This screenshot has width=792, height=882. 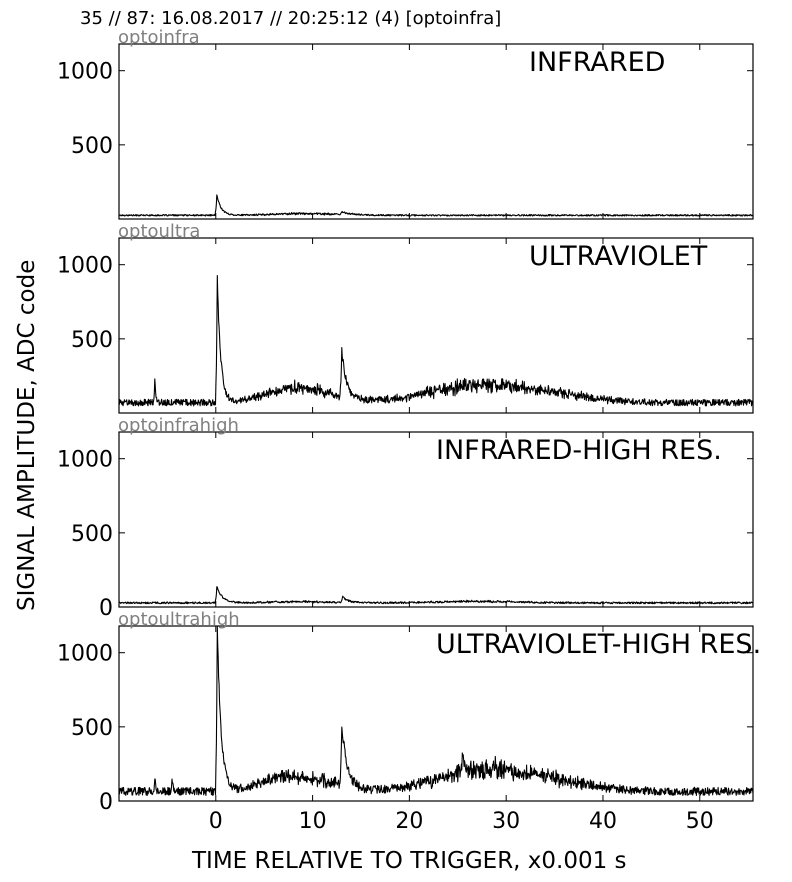 What do you see at coordinates (579, 450) in the screenshot?
I see `panel-title: INFRARED-HIGH RES.` at bounding box center [579, 450].